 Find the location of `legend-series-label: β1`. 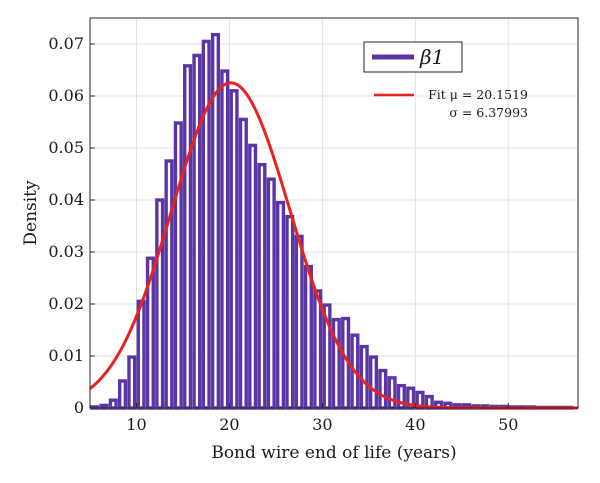

legend-series-label: β1 is located at coordinates (431, 57).